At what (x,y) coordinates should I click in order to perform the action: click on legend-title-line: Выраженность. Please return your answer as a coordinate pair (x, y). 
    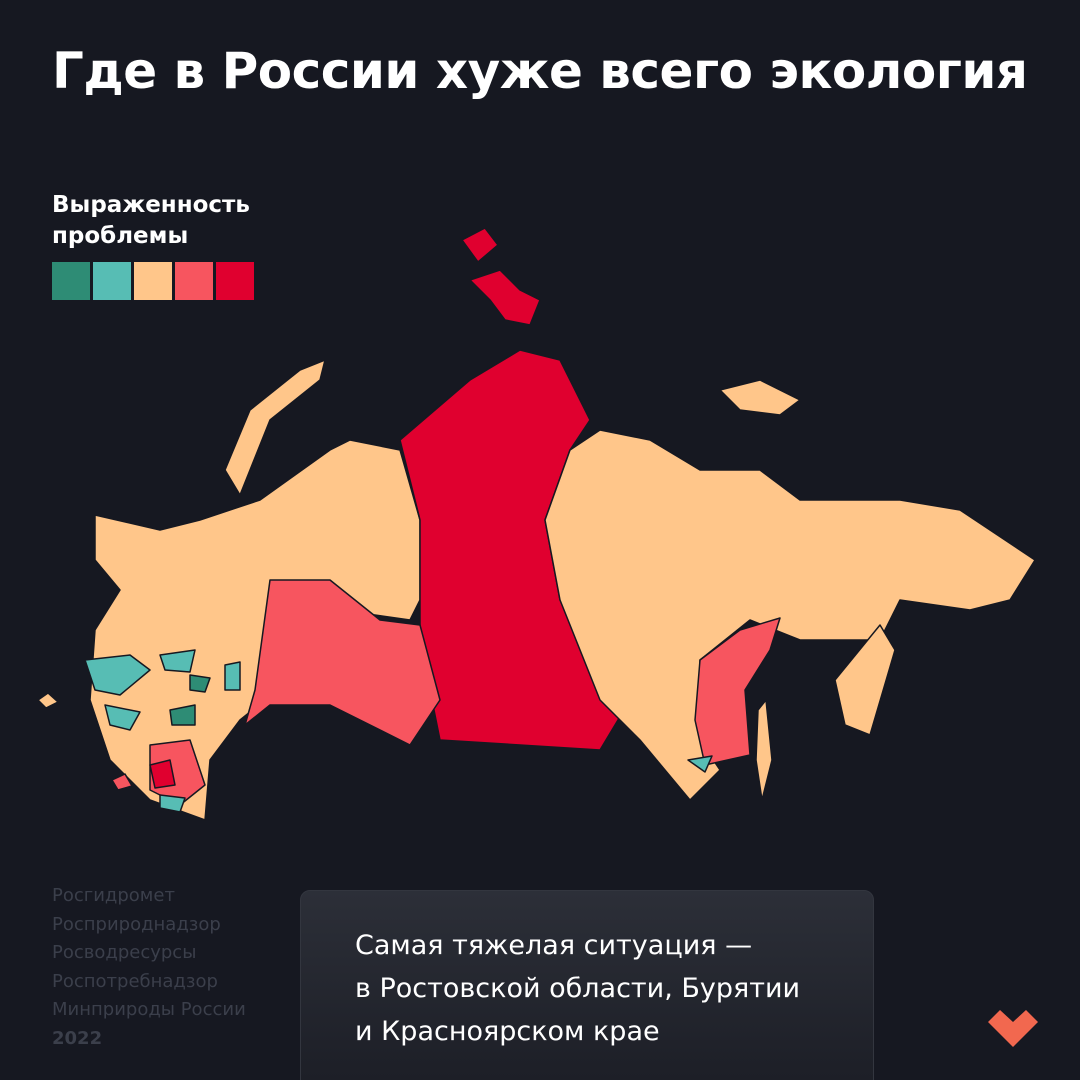
    Looking at the image, I should click on (151, 205).